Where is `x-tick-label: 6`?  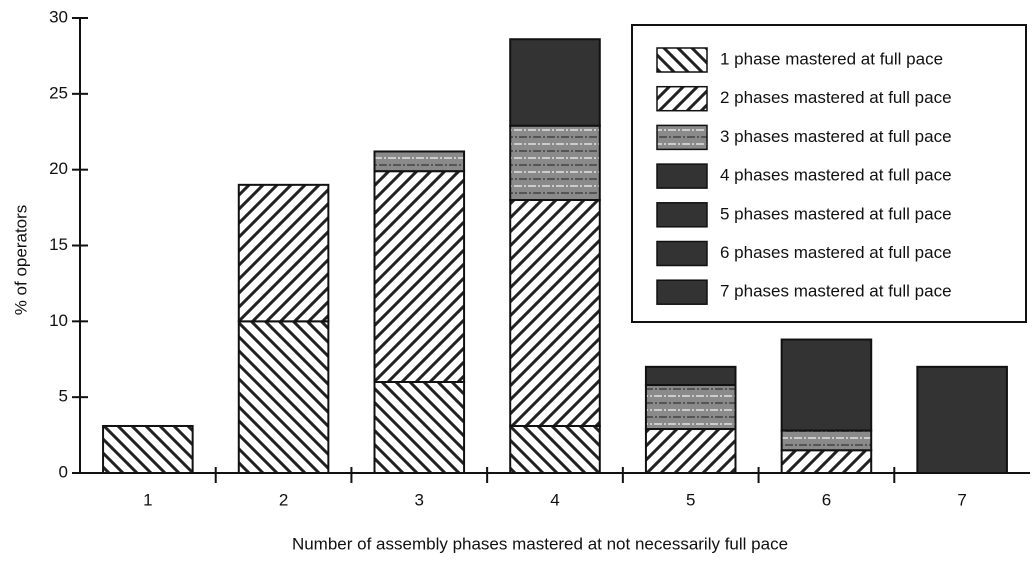 x-tick-label: 6 is located at coordinates (826, 499).